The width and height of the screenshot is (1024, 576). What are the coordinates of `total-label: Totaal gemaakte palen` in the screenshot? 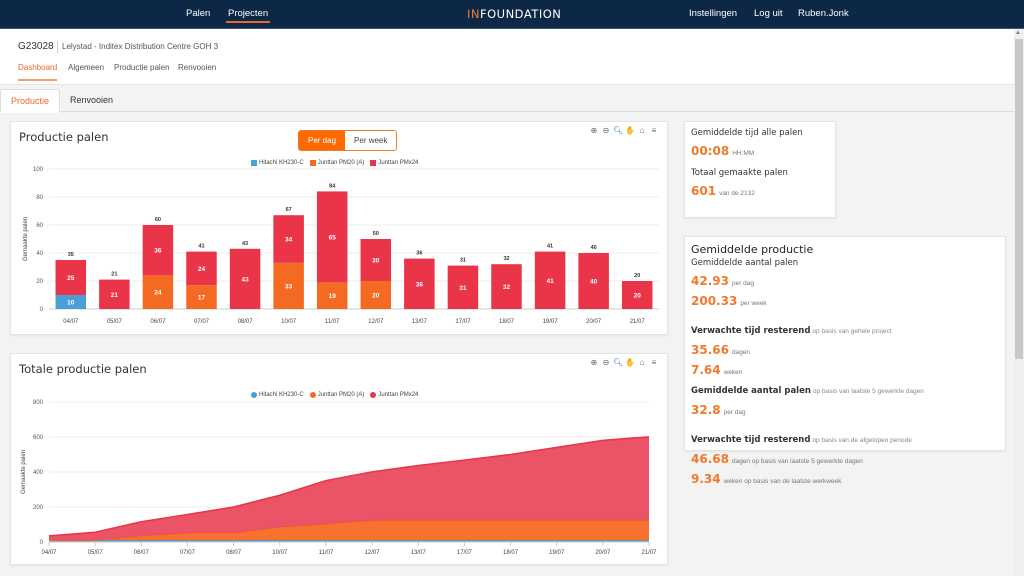 It's located at (739, 173).